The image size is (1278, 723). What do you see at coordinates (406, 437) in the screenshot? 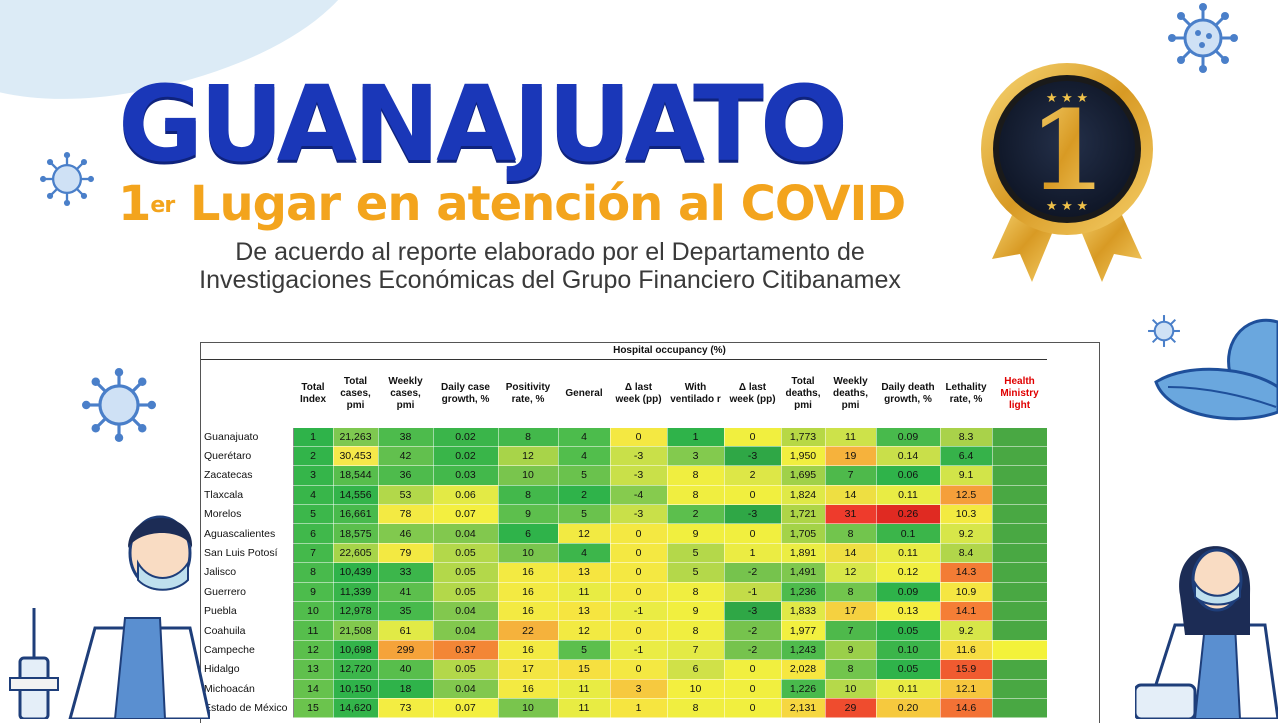
I see `table-cell: 38` at bounding box center [406, 437].